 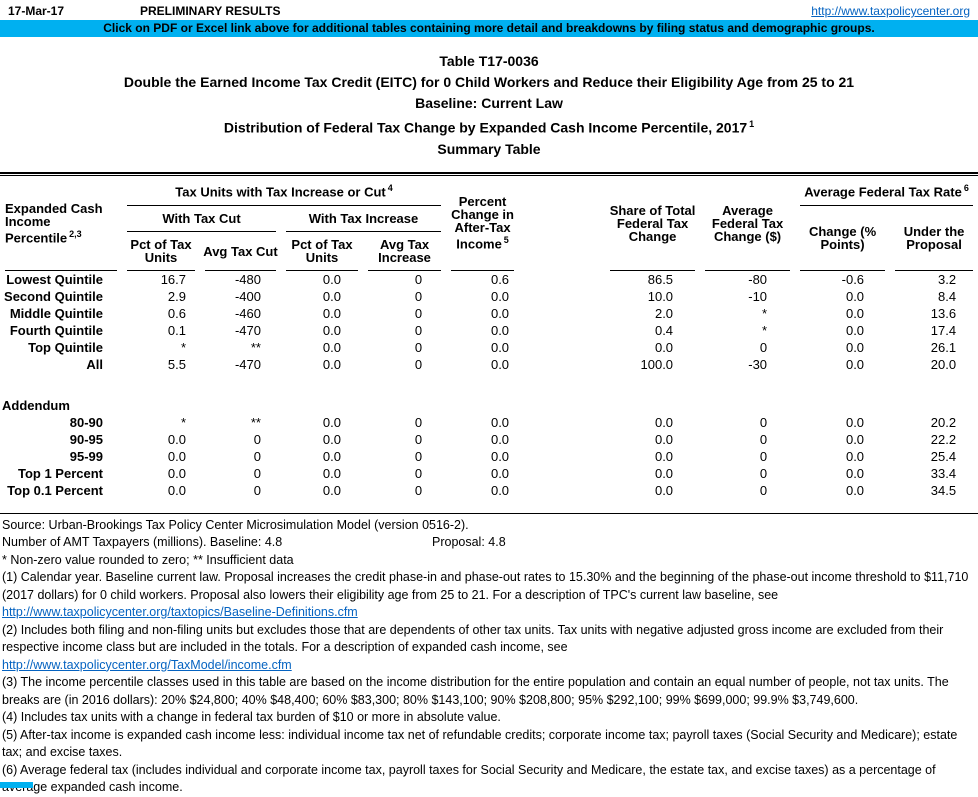 I want to click on row-label: 90-95, so click(x=86, y=439).